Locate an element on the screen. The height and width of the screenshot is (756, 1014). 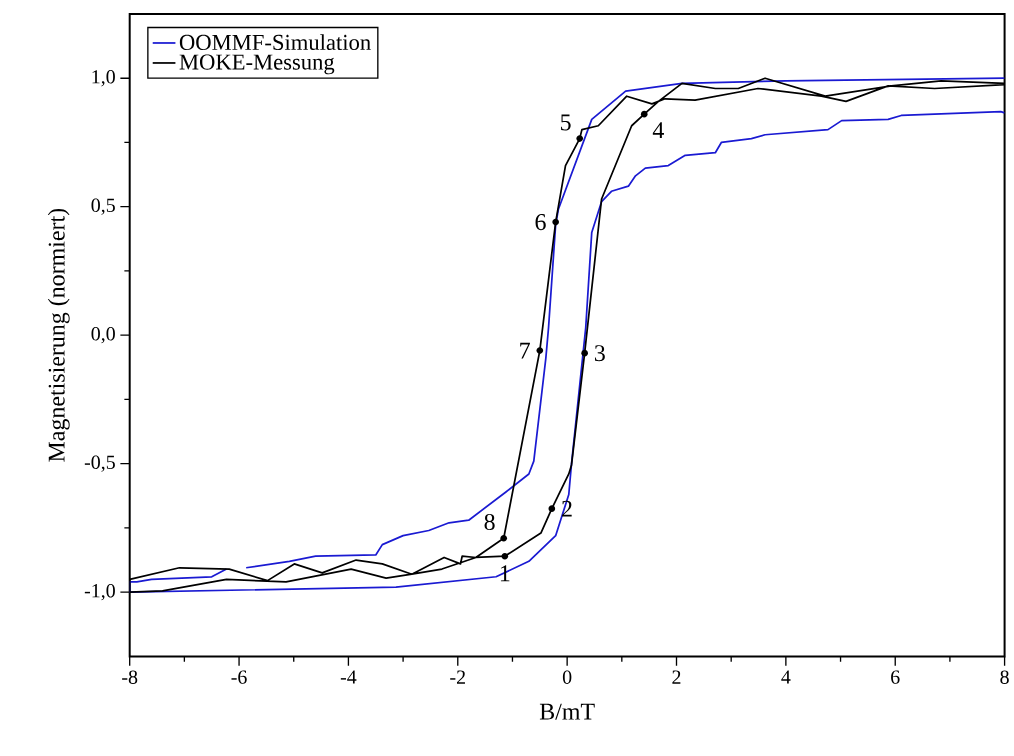
x-axis-title: B/mT is located at coordinates (567, 711).